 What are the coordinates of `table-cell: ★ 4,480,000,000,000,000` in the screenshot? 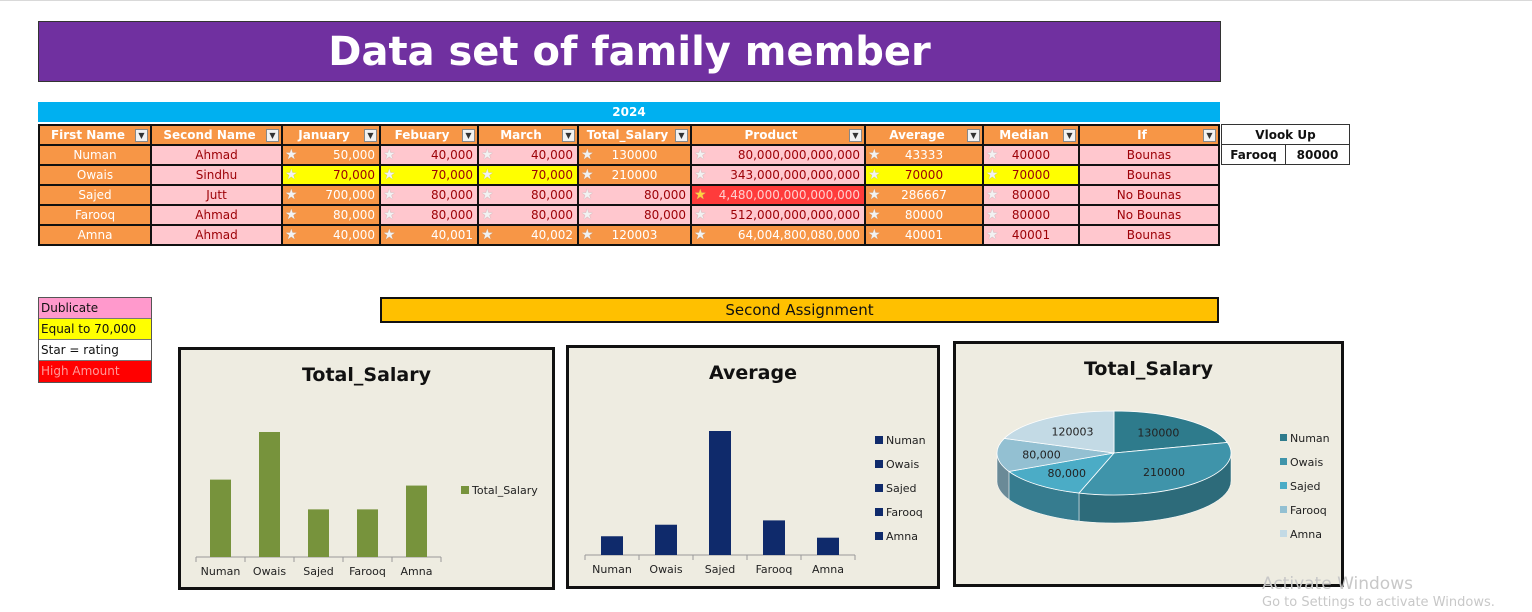 It's located at (778, 195).